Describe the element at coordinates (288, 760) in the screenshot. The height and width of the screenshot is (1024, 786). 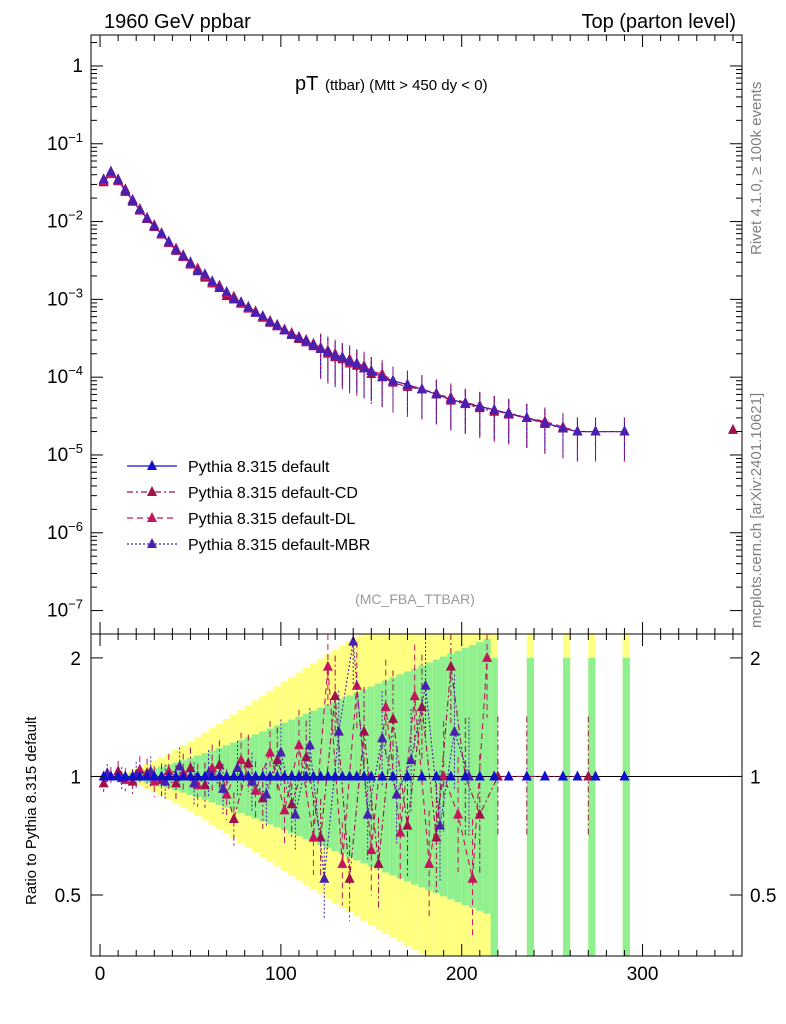
I see `ratio-line` at that location.